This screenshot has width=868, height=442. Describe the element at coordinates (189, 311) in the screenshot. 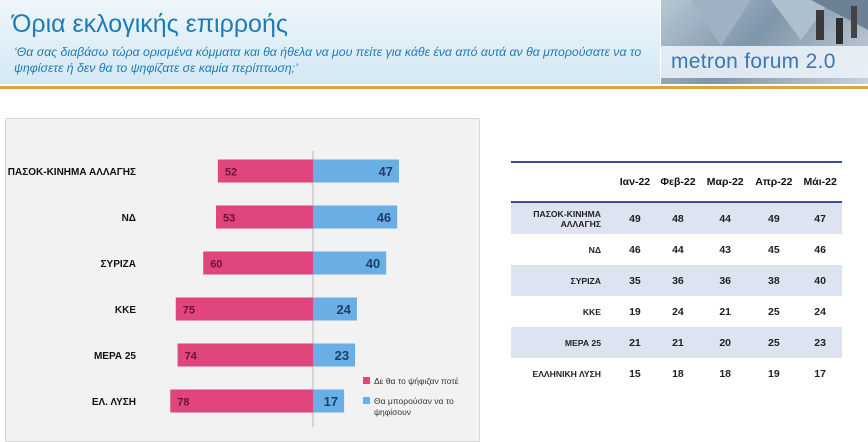

I see `data-label-never-vote: 75` at that location.